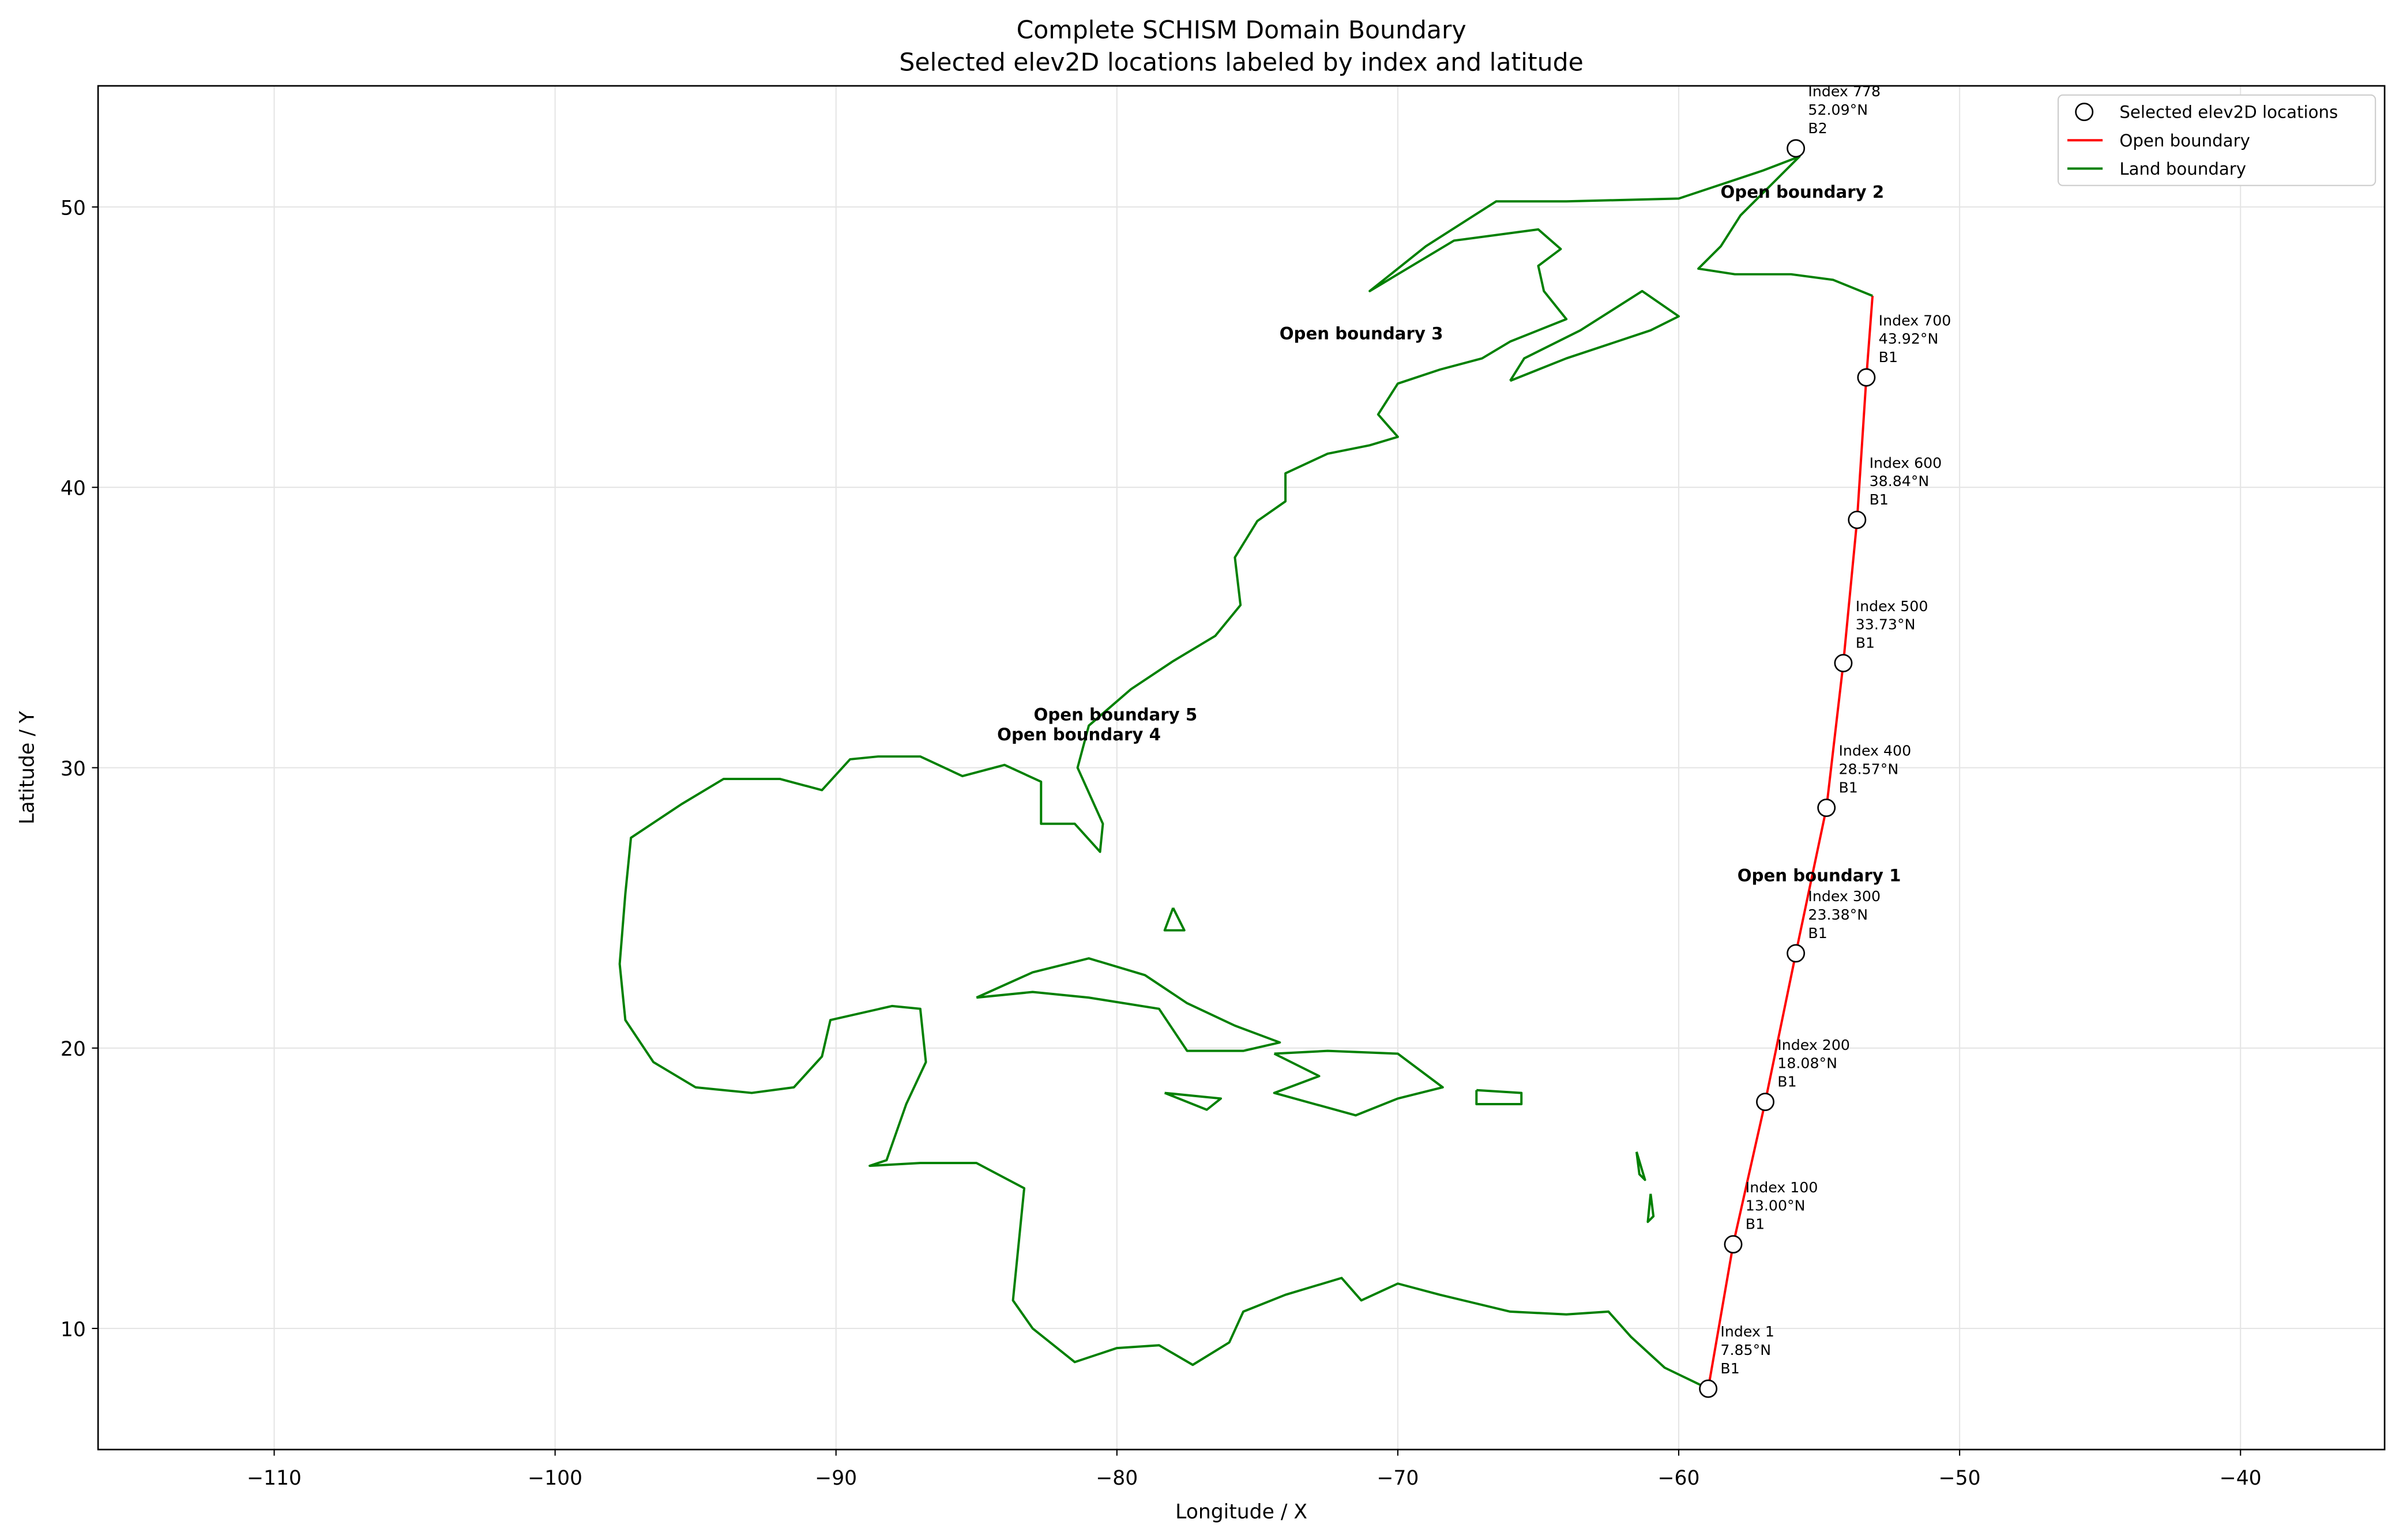 The width and height of the screenshot is (2403, 1540). Describe the element at coordinates (1679, 1478) in the screenshot. I see `x-tick-label: −60` at that location.